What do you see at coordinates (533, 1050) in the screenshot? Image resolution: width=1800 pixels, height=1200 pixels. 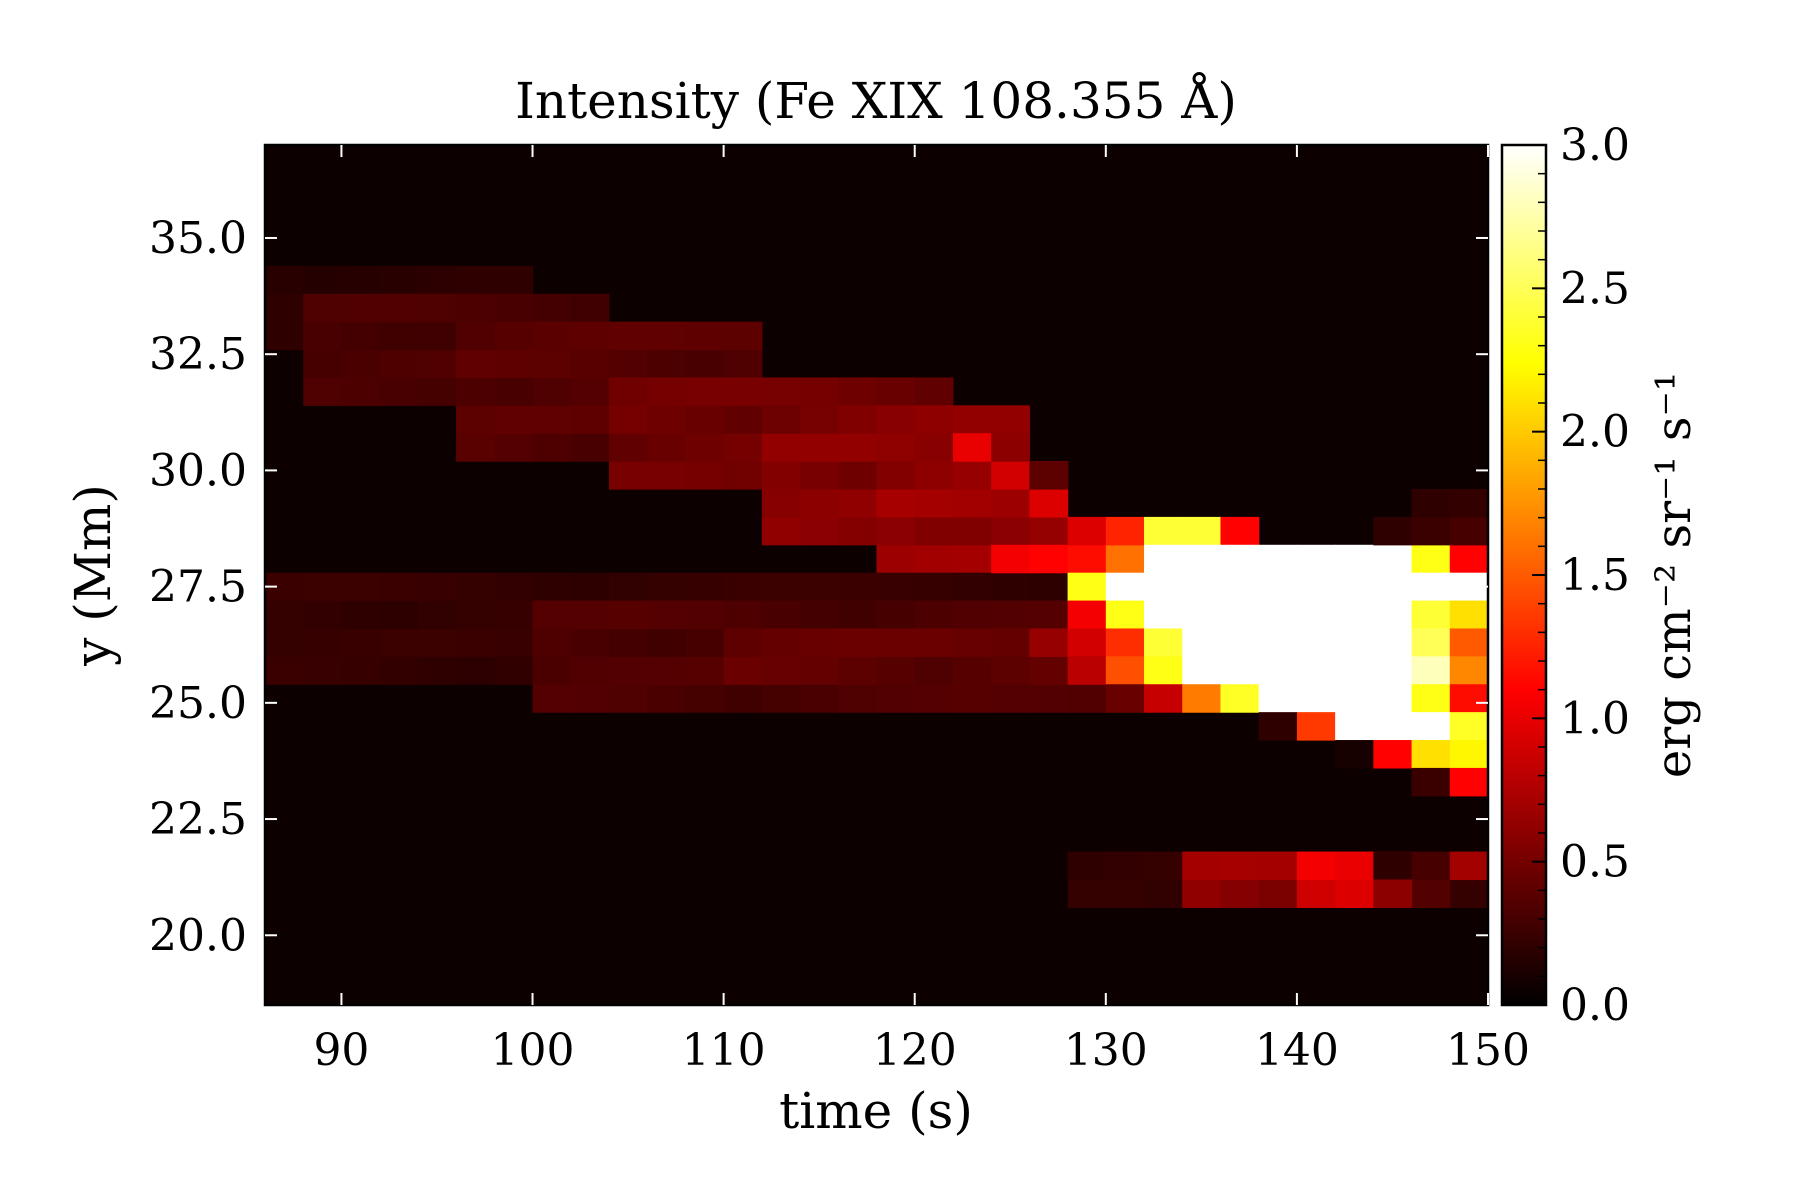 I see `x-tick-label: 100` at bounding box center [533, 1050].